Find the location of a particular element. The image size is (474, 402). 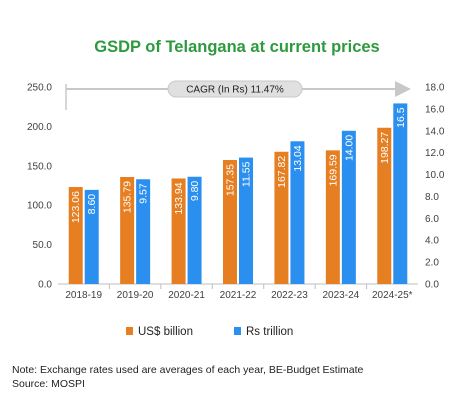

bar-label-rs-trillion: 13.04 is located at coordinates (298, 158).